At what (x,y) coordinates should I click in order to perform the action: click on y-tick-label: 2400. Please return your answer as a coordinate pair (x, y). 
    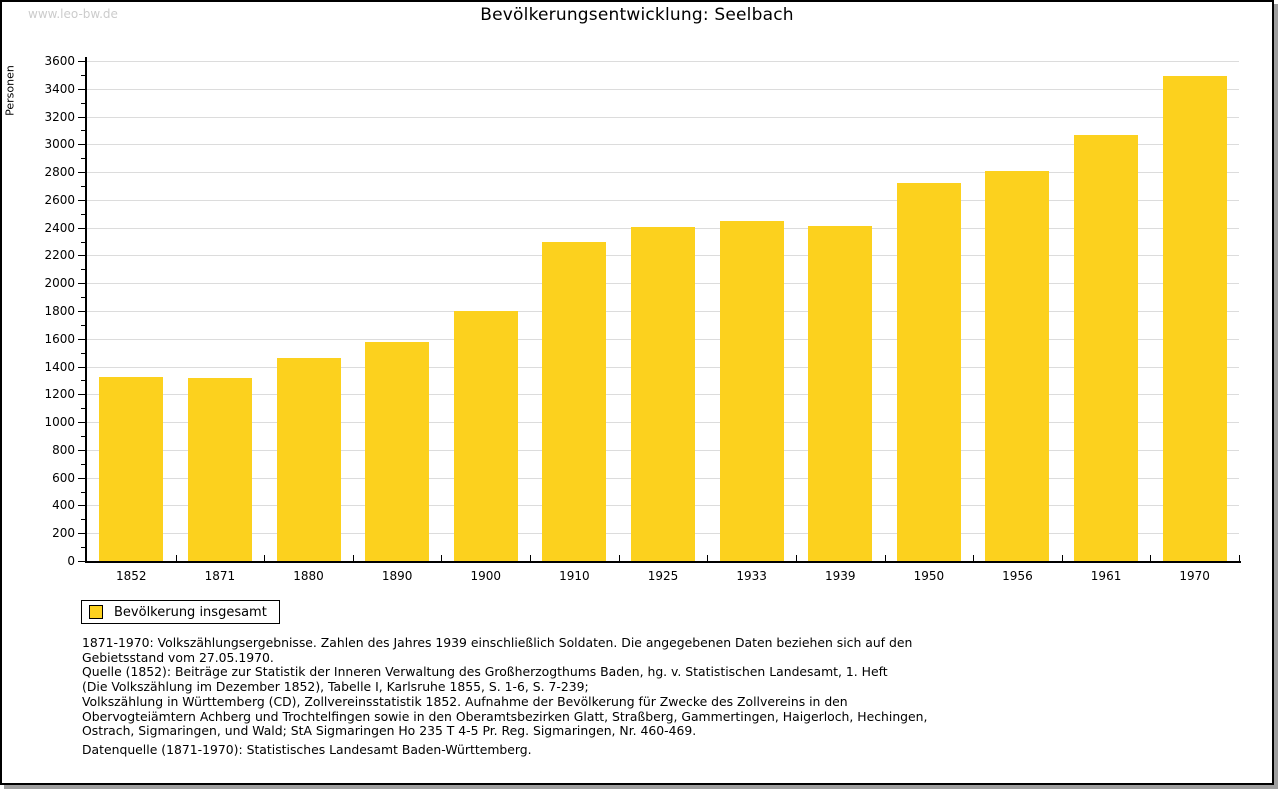
    Looking at the image, I should click on (59, 227).